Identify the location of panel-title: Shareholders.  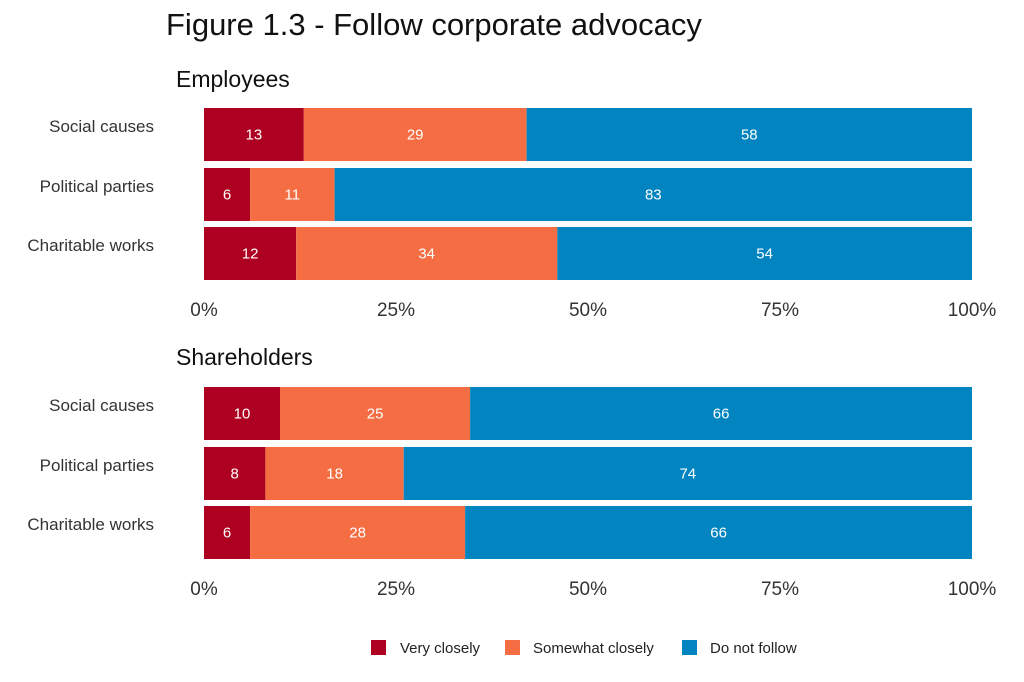
(244, 357).